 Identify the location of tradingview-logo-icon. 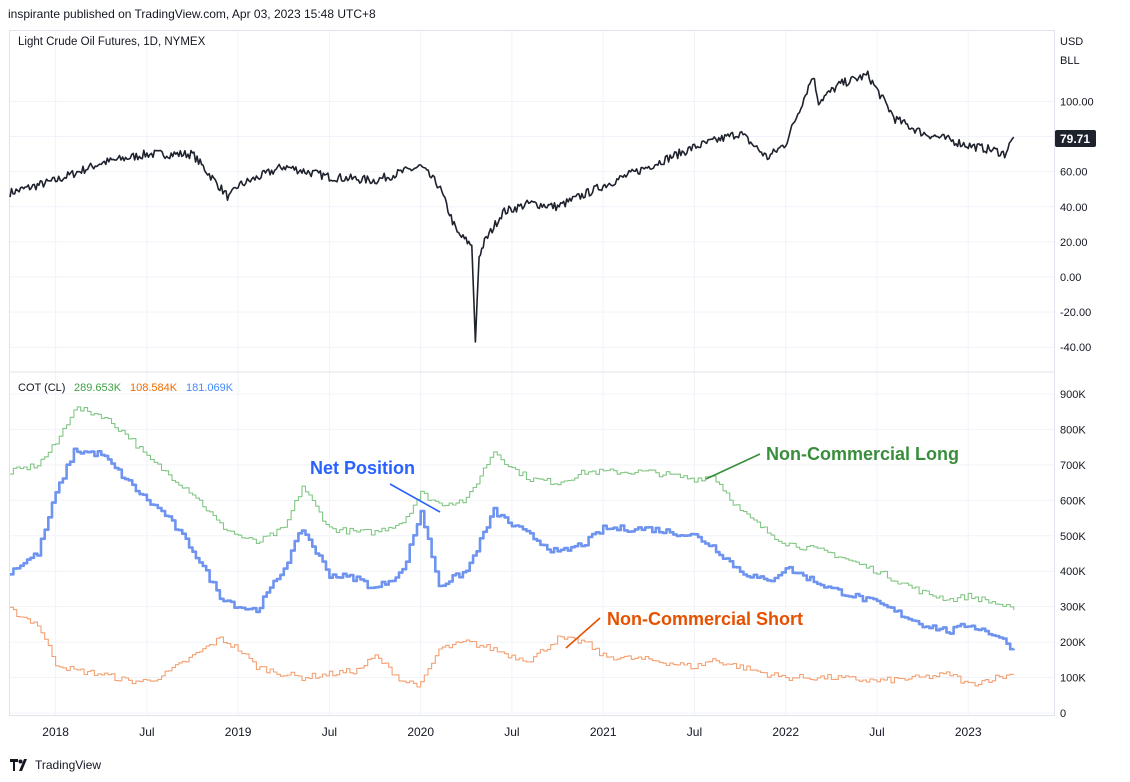
(18, 765).